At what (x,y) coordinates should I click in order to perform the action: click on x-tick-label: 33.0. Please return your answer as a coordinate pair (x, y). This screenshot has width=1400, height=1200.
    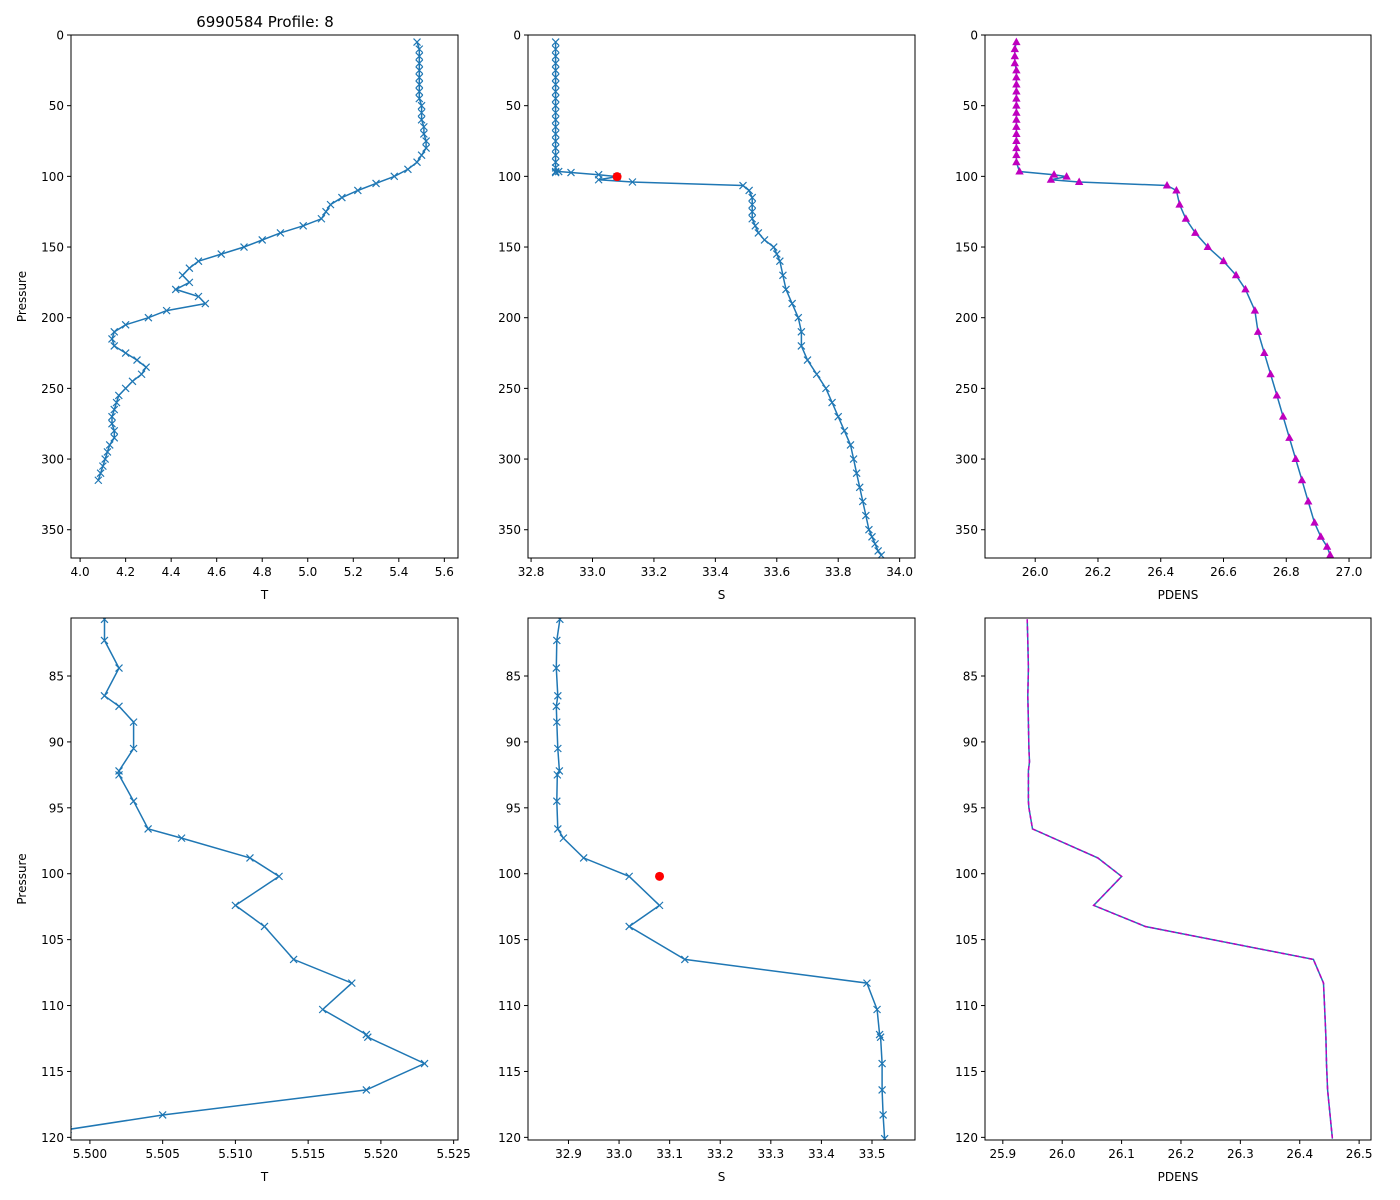
    Looking at the image, I should click on (619, 1154).